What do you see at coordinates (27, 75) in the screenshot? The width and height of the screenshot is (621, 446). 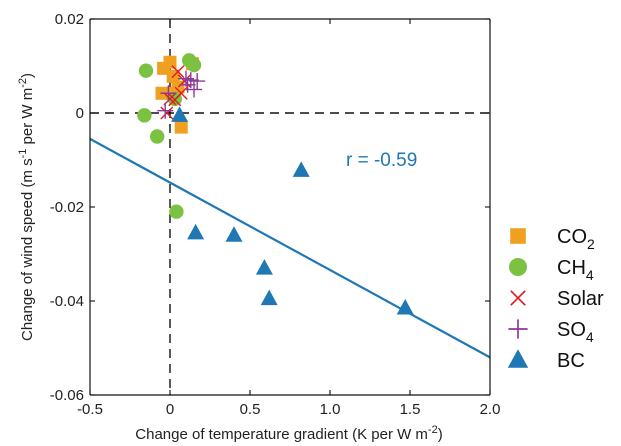 I see `y-axis-label-end: )` at bounding box center [27, 75].